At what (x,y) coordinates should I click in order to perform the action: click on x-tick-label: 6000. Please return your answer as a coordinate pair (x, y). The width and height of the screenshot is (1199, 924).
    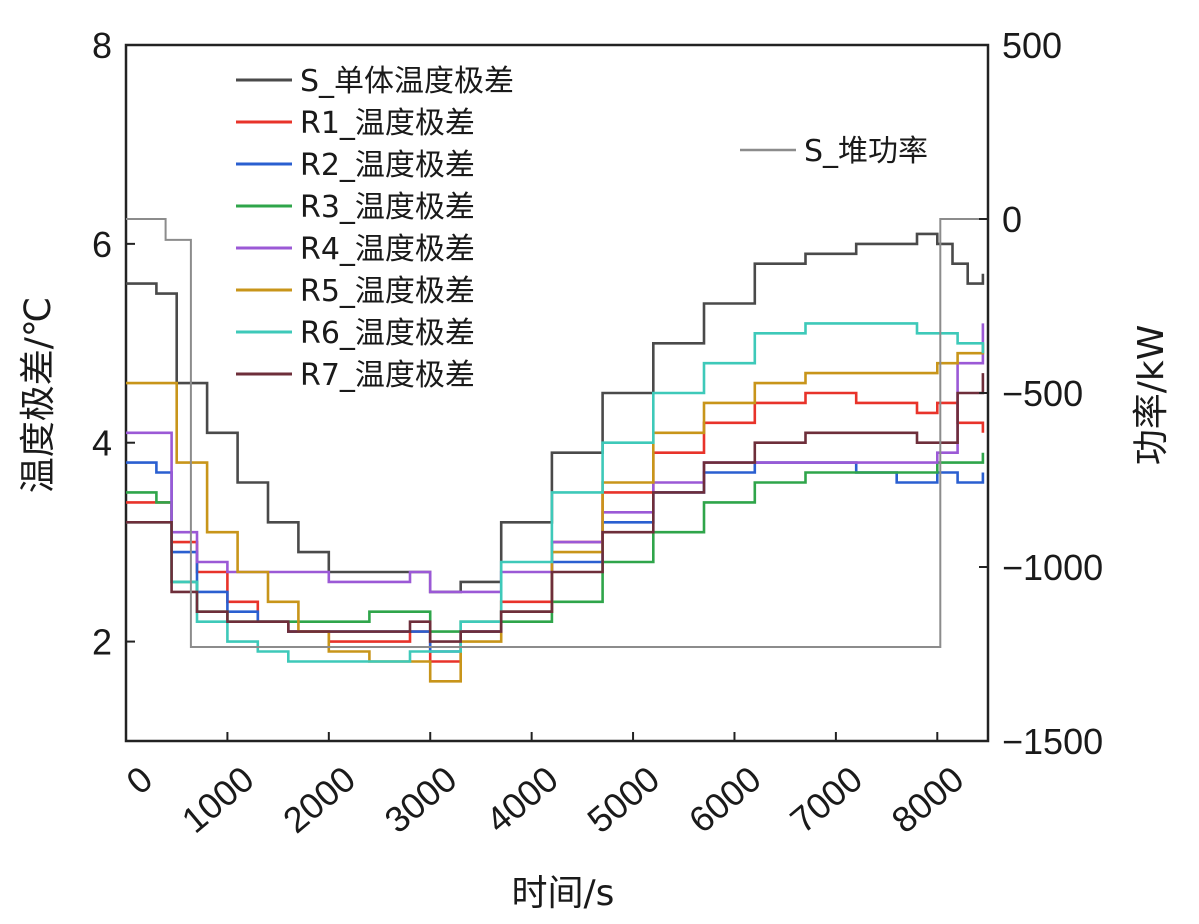
    Looking at the image, I should click on (725, 799).